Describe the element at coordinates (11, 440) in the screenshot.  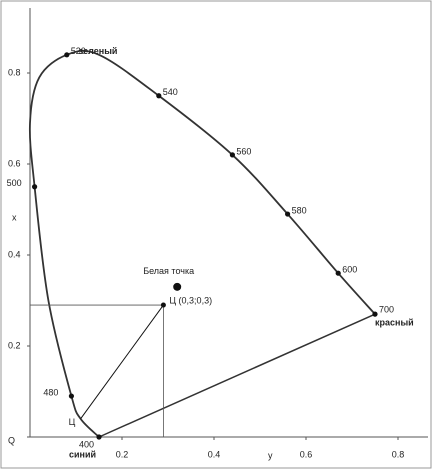
I see `y-tick-label: Q` at that location.